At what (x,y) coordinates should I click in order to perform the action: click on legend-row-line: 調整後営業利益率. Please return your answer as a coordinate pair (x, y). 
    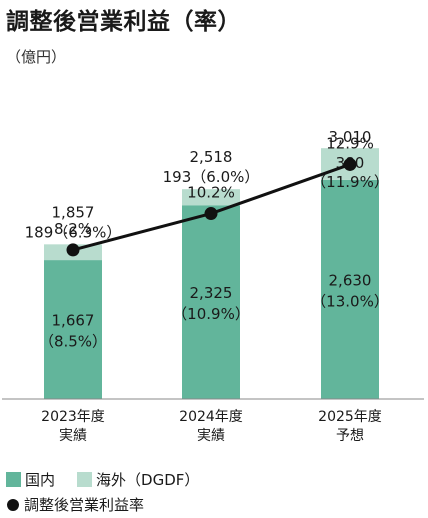
    Looking at the image, I should click on (75, 504).